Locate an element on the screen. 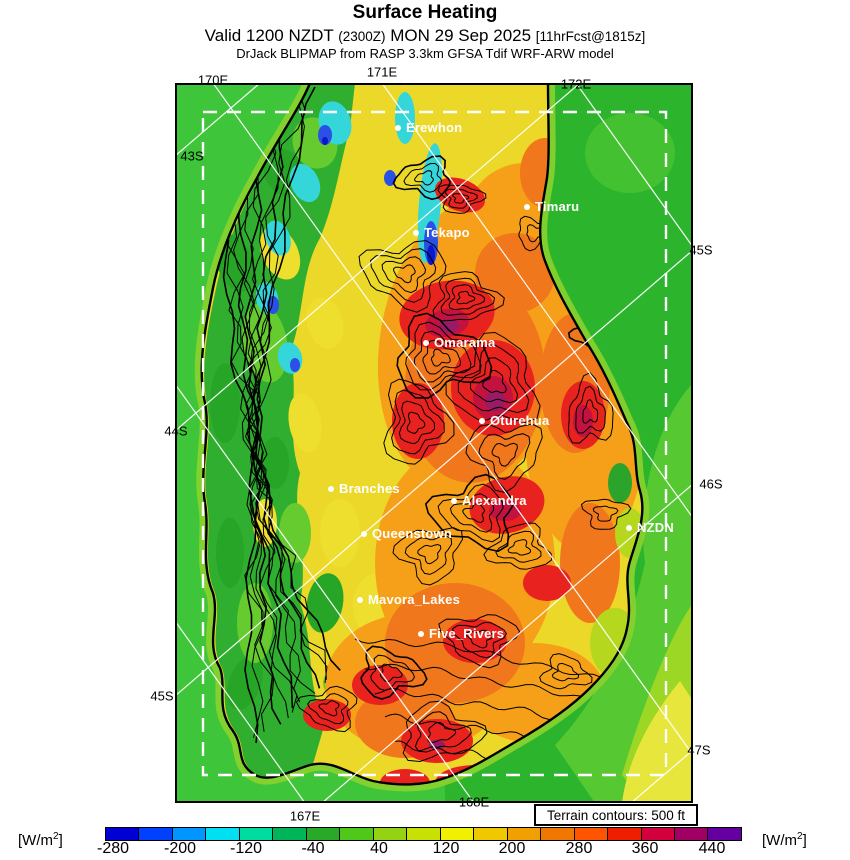 The height and width of the screenshot is (860, 850). valid-forecast-hour: [11hrFcst@1815z] is located at coordinates (590, 36).